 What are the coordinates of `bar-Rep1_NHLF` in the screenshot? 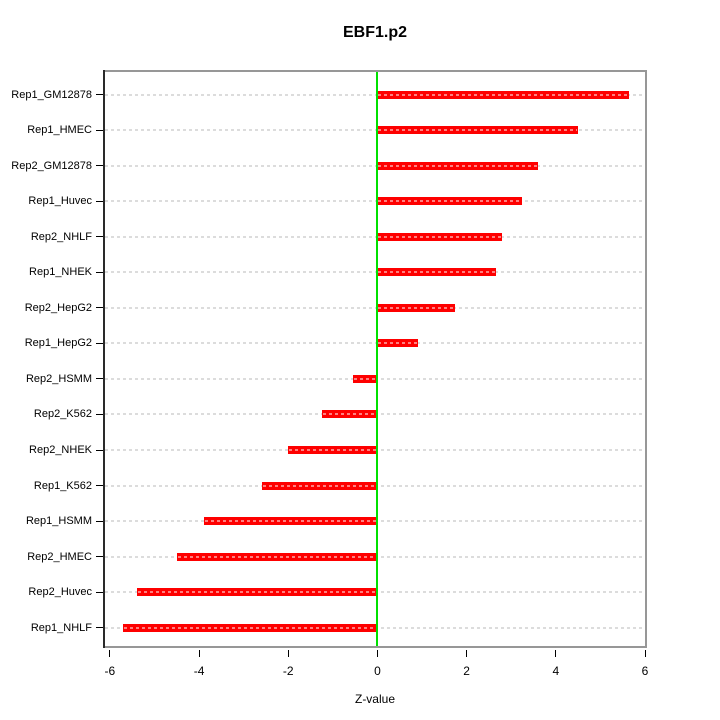 It's located at (250, 627).